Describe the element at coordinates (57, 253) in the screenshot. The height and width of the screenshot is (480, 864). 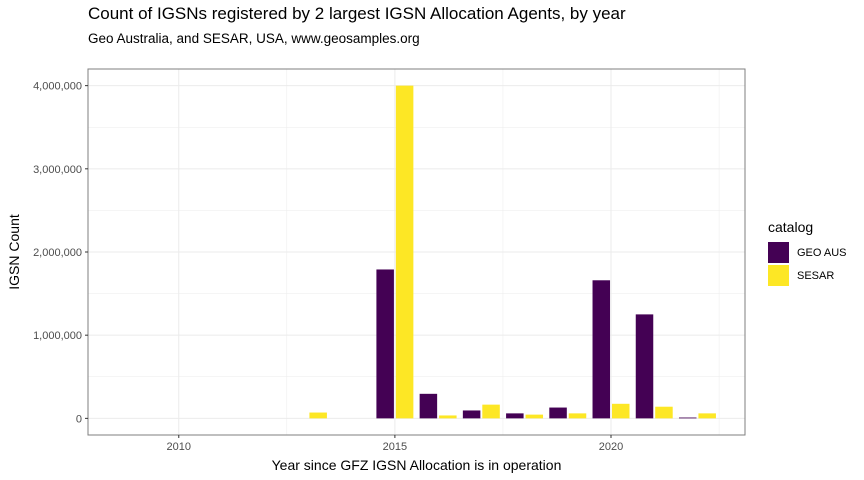
I see `y-tick-label-2: 2,000,000` at that location.